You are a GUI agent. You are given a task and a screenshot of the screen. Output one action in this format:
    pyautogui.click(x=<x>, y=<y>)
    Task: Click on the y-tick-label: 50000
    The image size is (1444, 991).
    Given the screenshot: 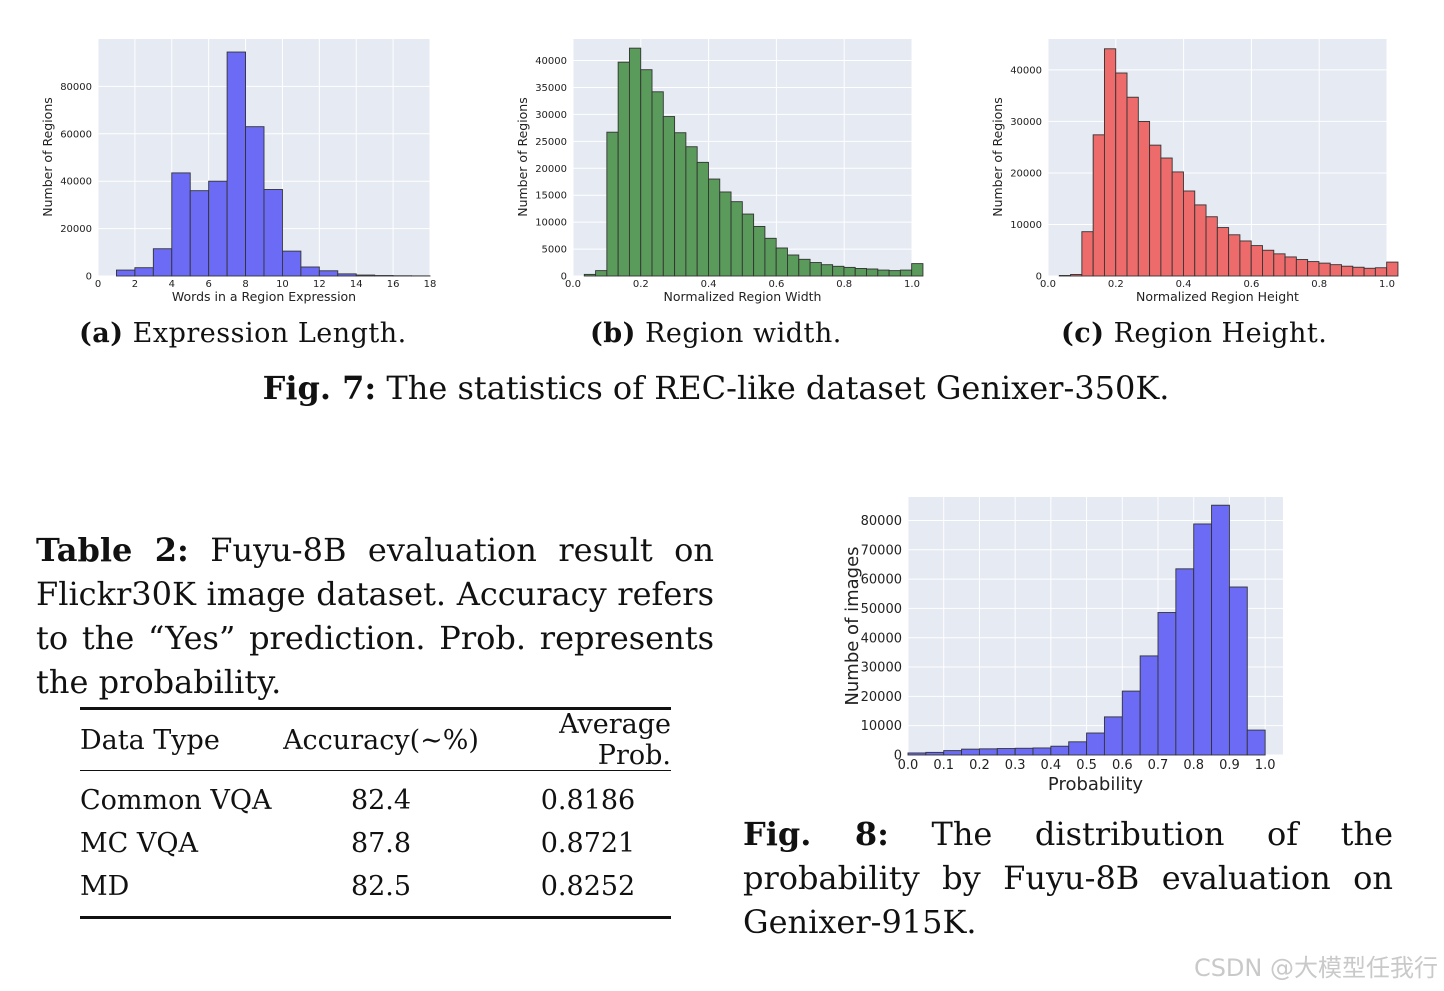 What is the action you would take?
    pyautogui.click(x=881, y=609)
    